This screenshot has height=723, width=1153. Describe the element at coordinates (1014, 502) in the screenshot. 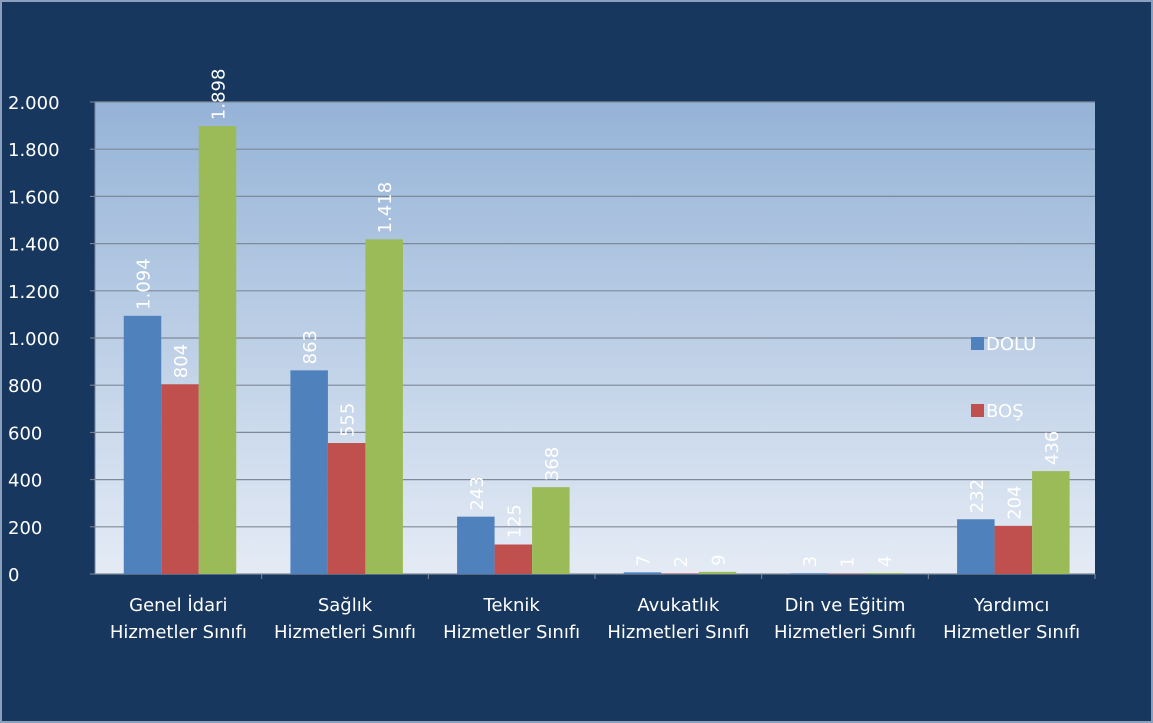

I see `value-label: 204` at that location.